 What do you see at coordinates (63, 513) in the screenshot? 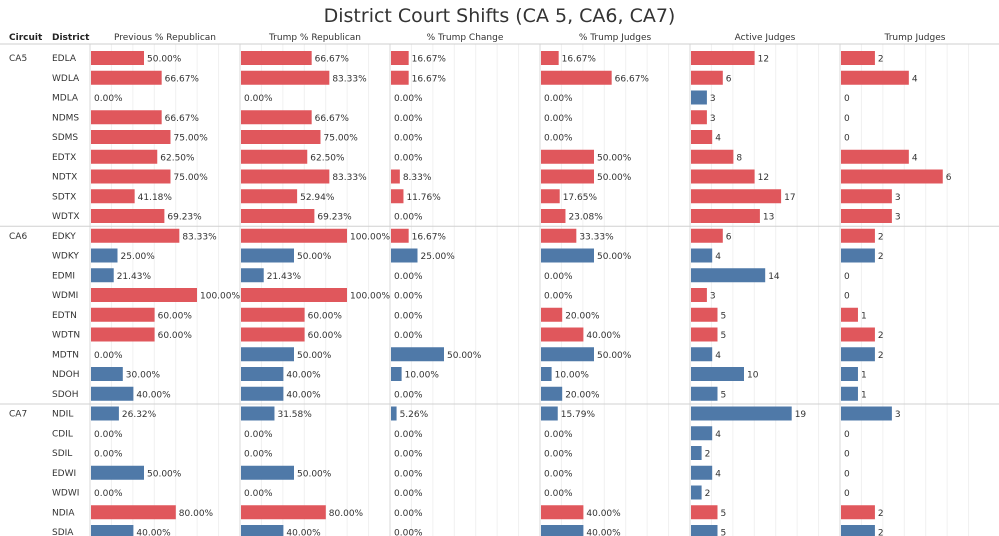
I see `district-label: NDIA` at bounding box center [63, 513].